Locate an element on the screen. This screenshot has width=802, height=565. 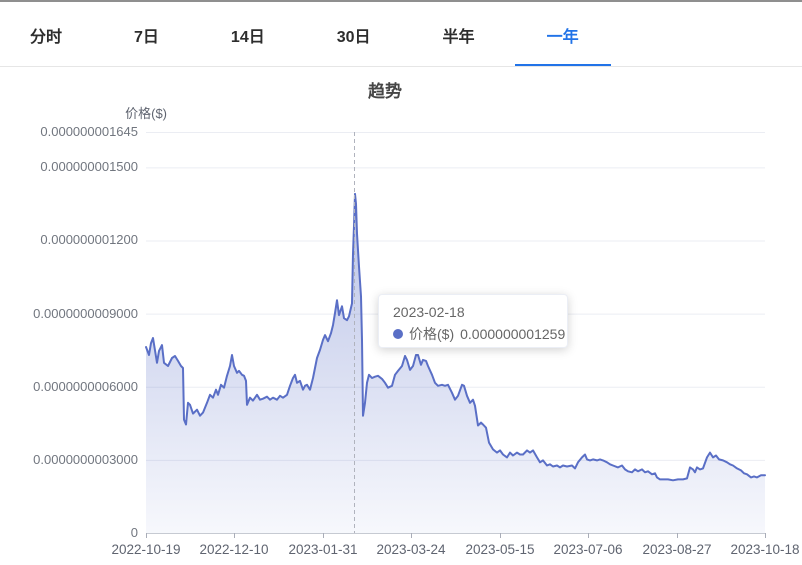
tab-one-year: 一年 is located at coordinates (562, 35).